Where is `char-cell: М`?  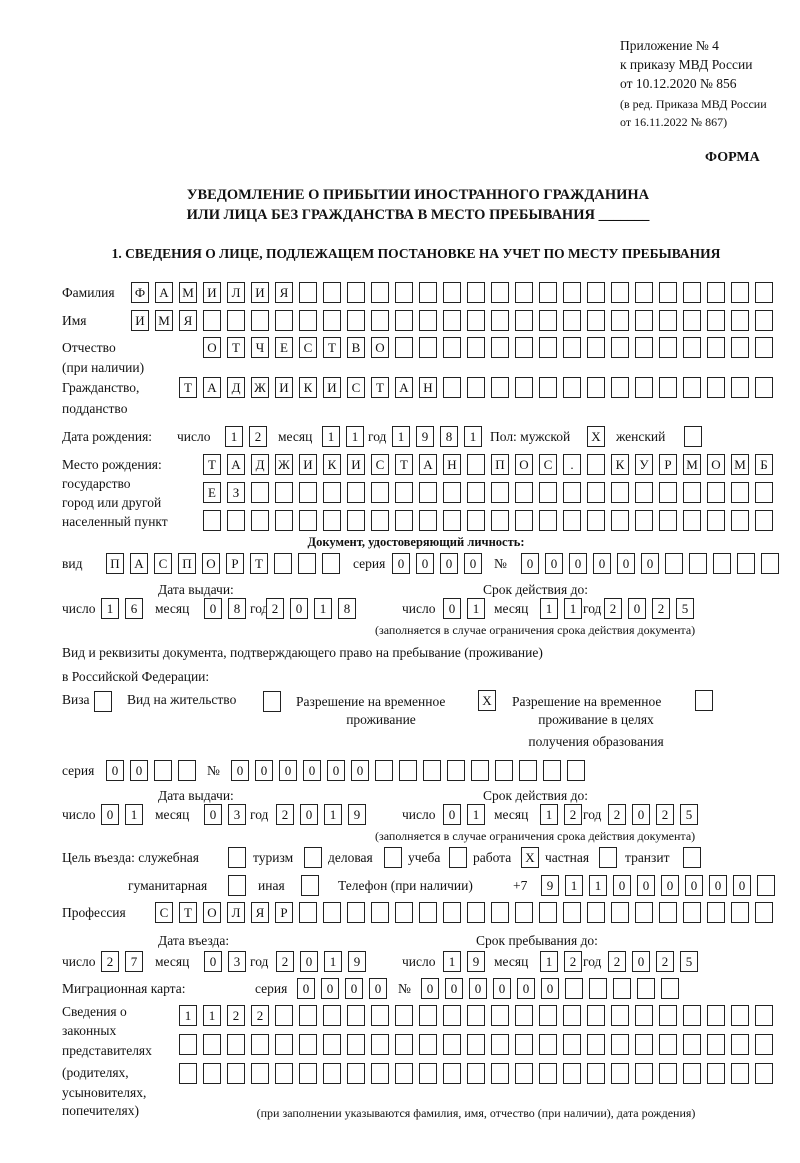 char-cell: М is located at coordinates (164, 320).